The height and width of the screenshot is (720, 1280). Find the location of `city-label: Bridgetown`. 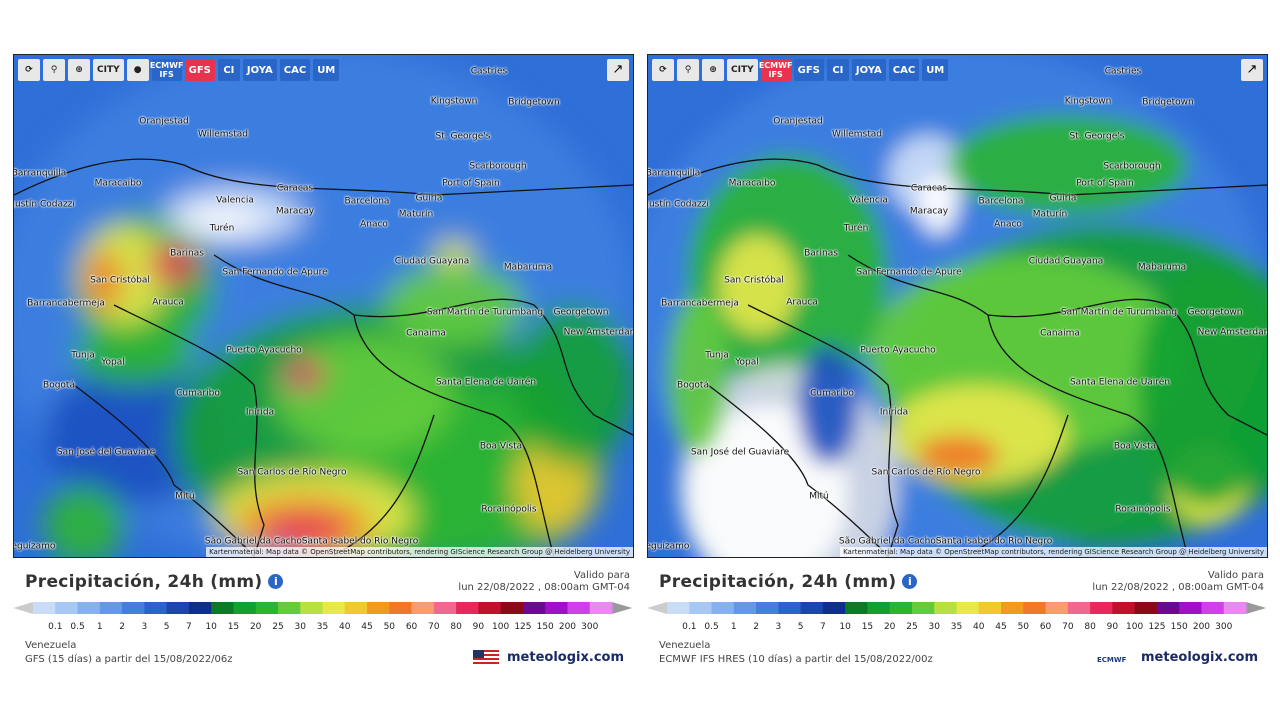

city-label: Bridgetown is located at coordinates (534, 102).